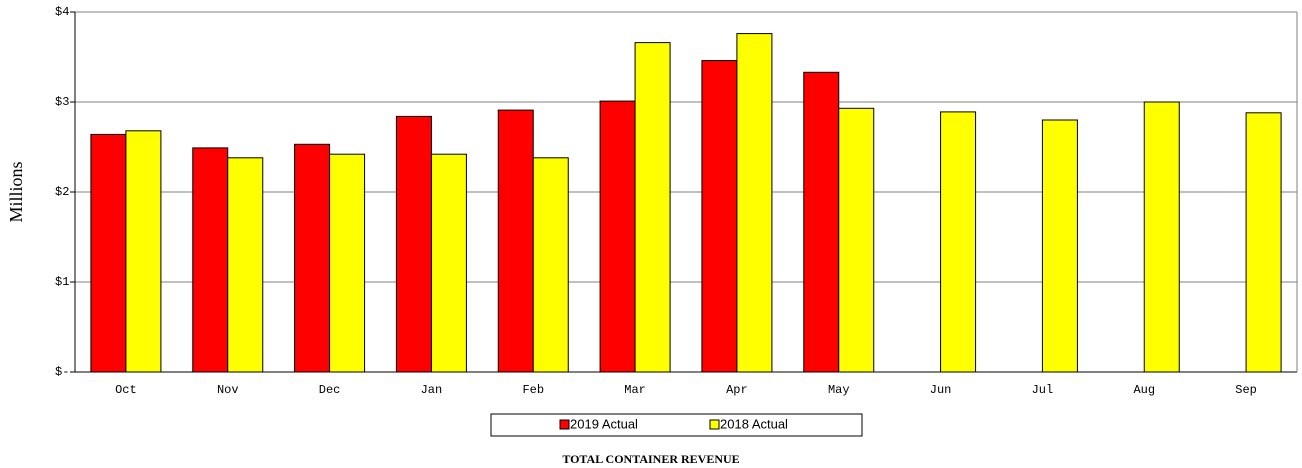 This screenshot has width=1302, height=468. What do you see at coordinates (62, 282) in the screenshot?
I see `y-tick-label: $1` at bounding box center [62, 282].